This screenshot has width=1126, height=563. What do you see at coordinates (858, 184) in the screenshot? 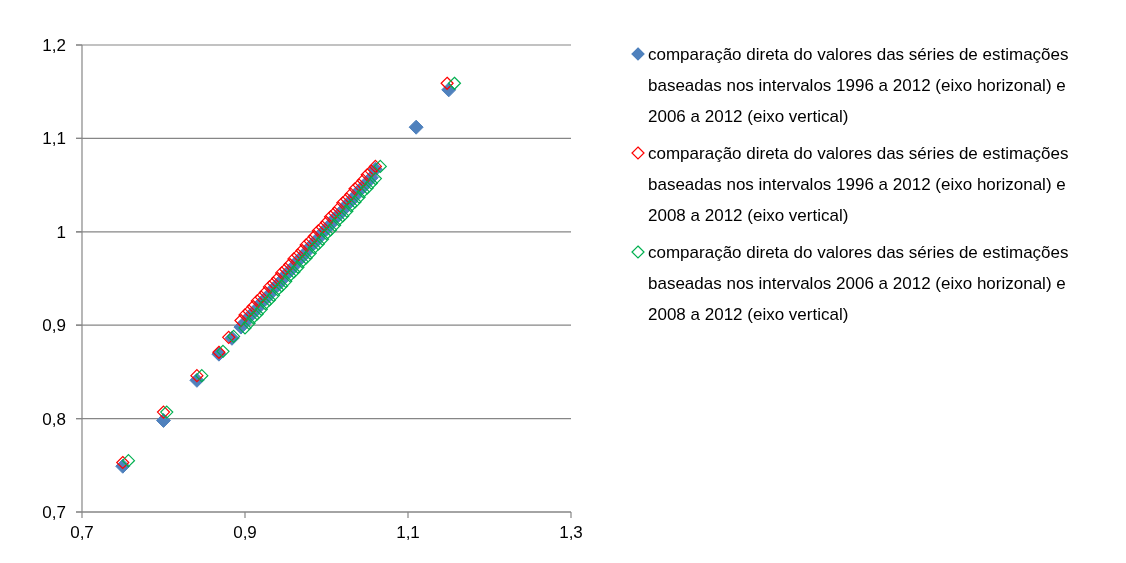
I see `legend-label: comparação direta do valores das séries de estimações baseadas nos intervalos 1996 a 2012 (eixo horizonal) e 2008 a 2012 (eixo vertical)` at bounding box center [858, 184].